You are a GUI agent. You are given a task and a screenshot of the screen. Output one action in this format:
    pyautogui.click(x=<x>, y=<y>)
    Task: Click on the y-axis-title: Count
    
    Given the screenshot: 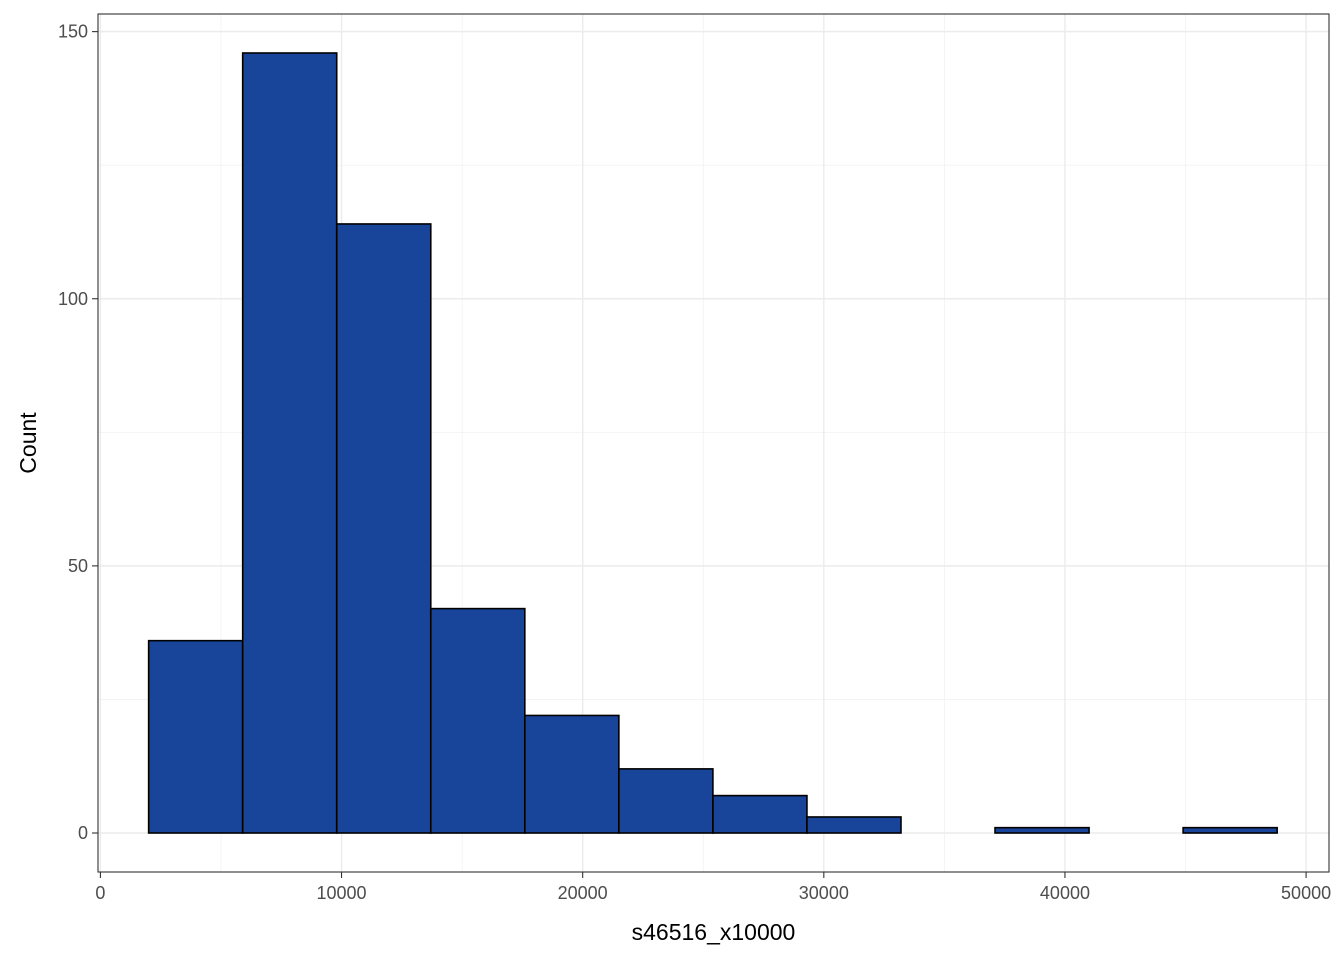 What is the action you would take?
    pyautogui.click(x=28, y=443)
    